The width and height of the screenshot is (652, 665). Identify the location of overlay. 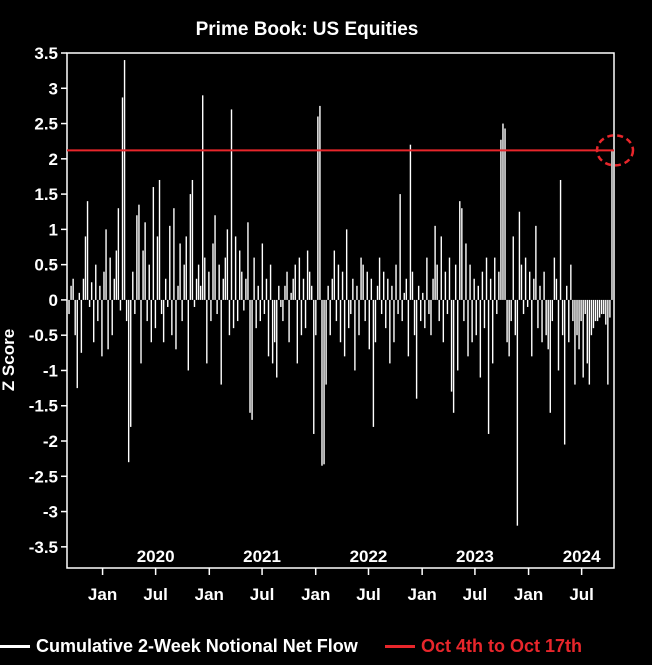
(351, 150).